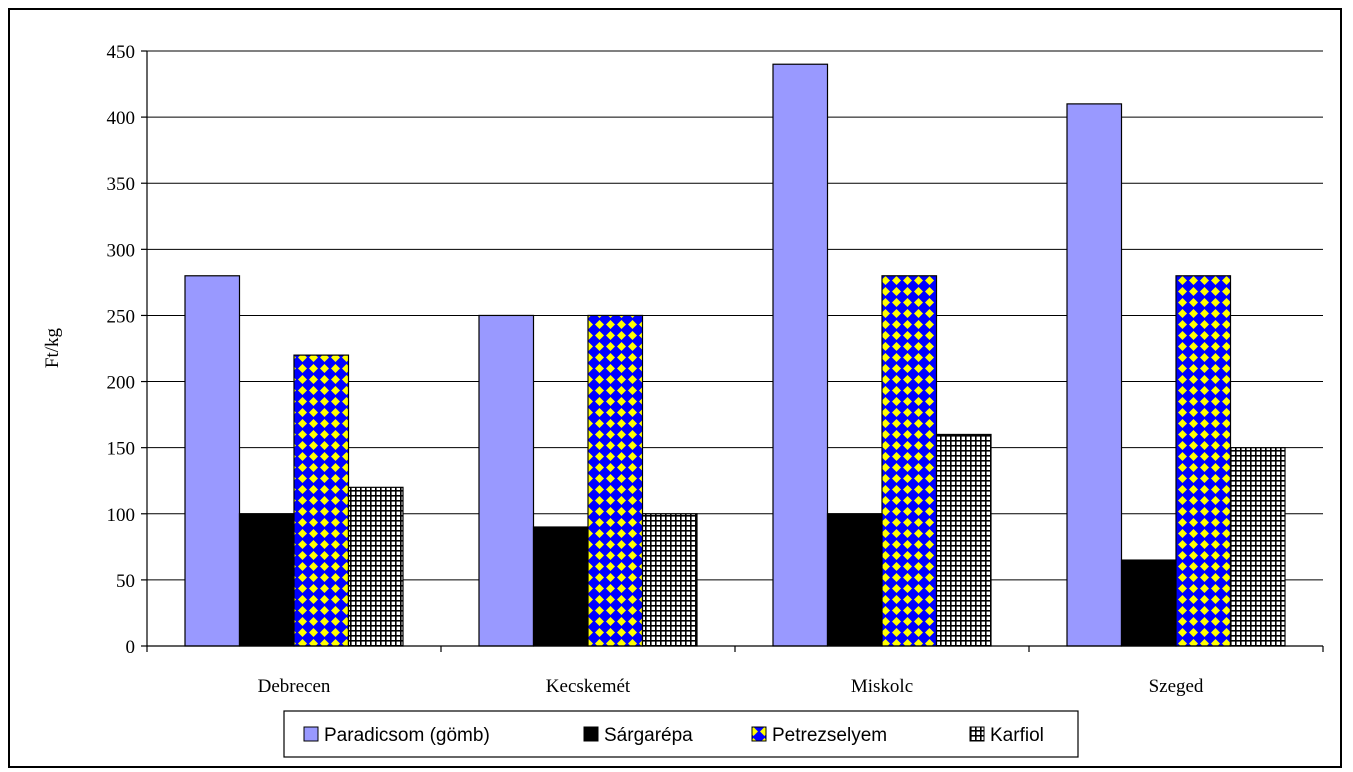 The image size is (1353, 772). Describe the element at coordinates (648, 735) in the screenshot. I see `legend-label: Sárgarépa` at that location.